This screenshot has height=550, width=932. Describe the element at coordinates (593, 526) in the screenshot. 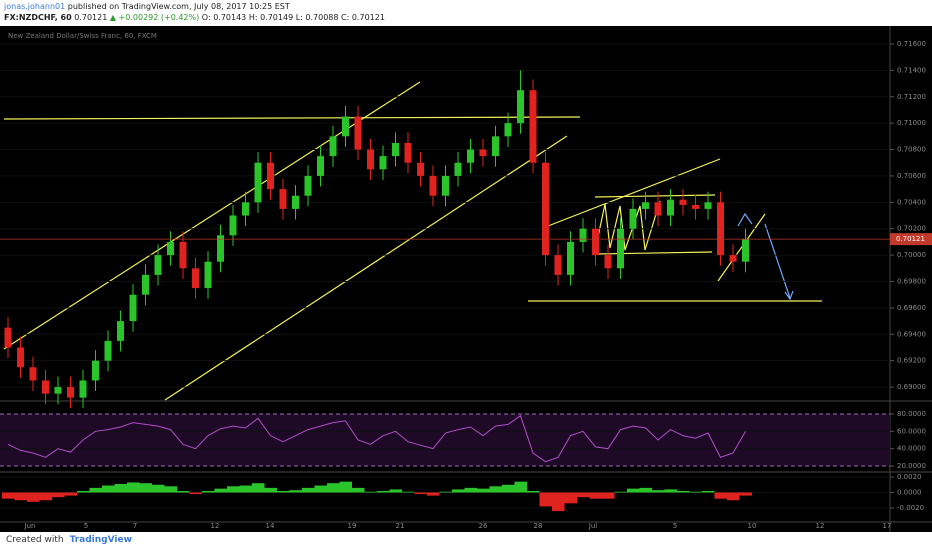

I see `x-tick-label: Jul` at that location.